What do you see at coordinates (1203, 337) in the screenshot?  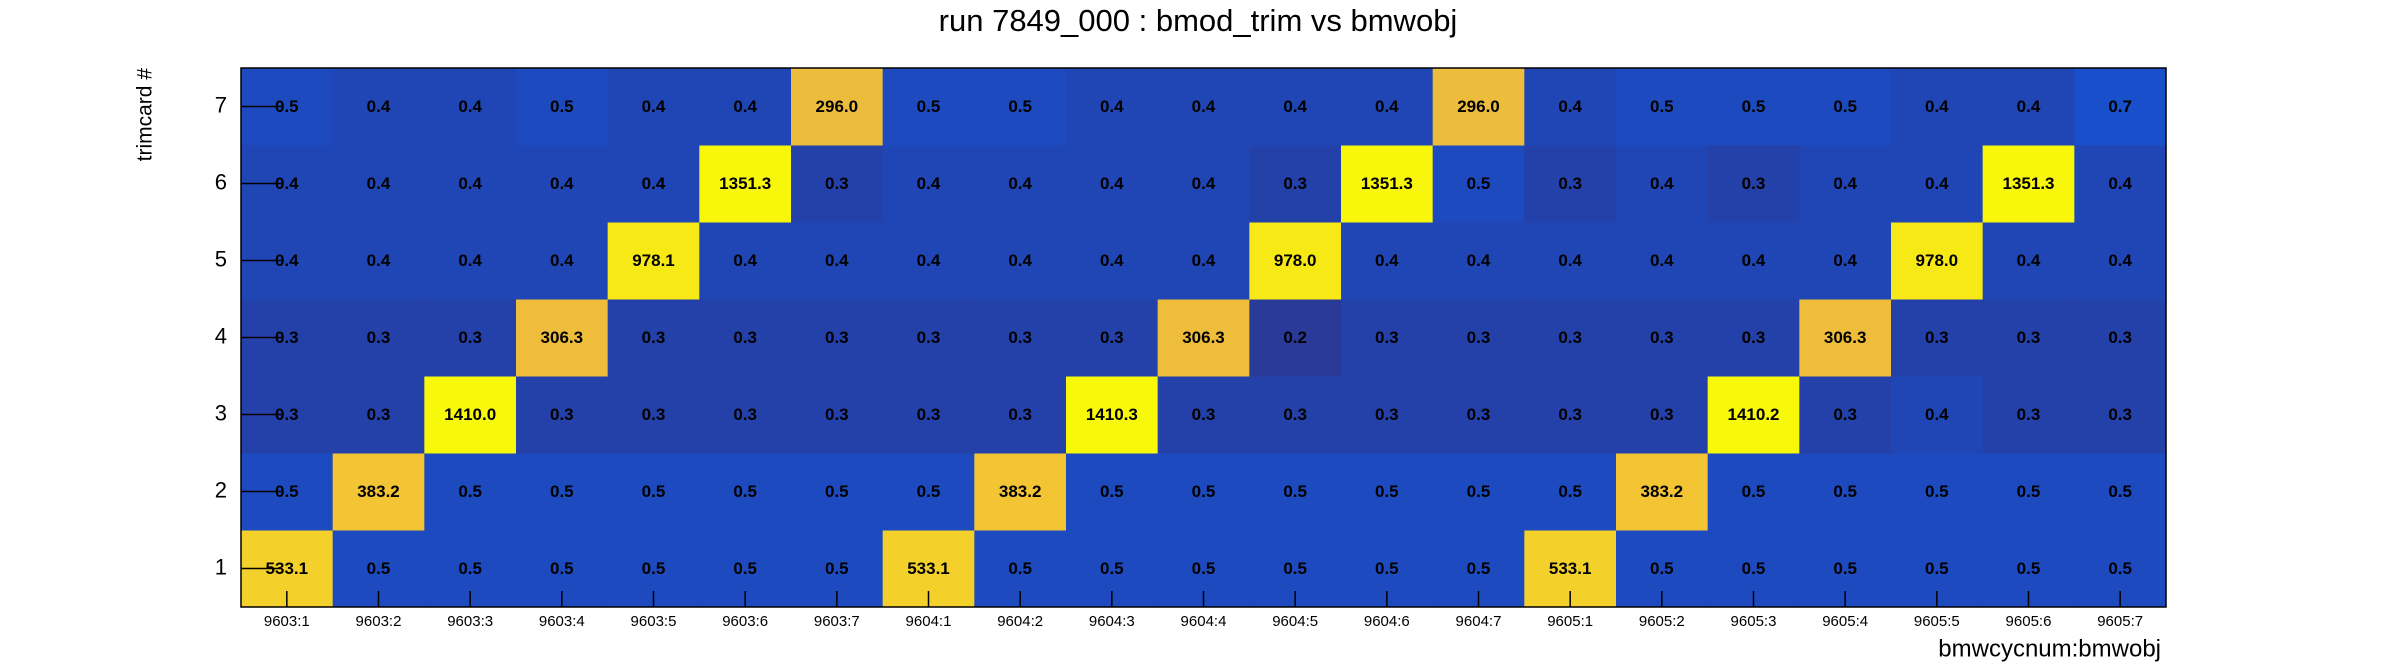 I see `cell-label: 306.3` at bounding box center [1203, 337].